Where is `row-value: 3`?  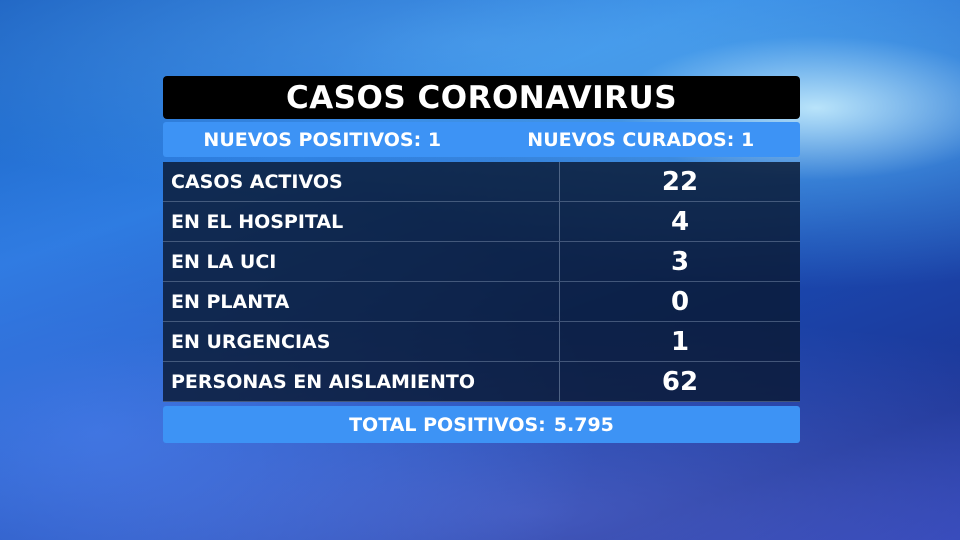
row-value: 3 is located at coordinates (680, 261).